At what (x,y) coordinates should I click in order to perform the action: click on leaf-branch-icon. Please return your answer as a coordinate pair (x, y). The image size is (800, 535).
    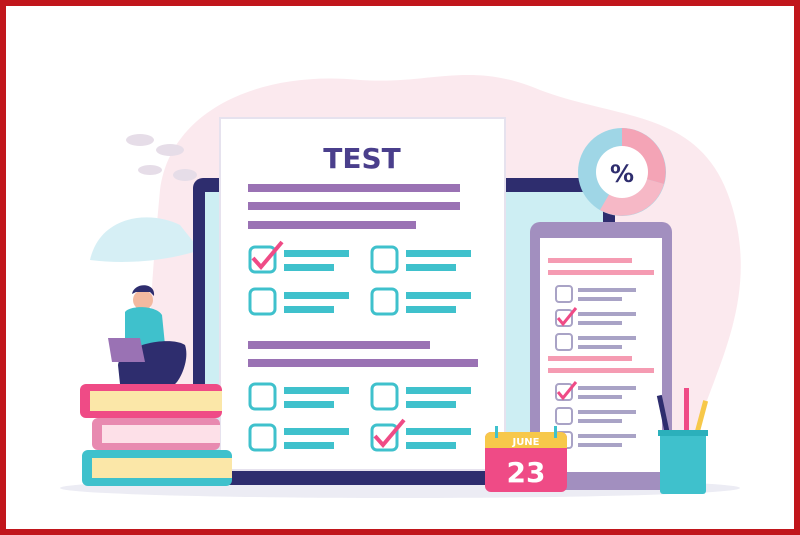
    Looking at the image, I should click on (161, 157).